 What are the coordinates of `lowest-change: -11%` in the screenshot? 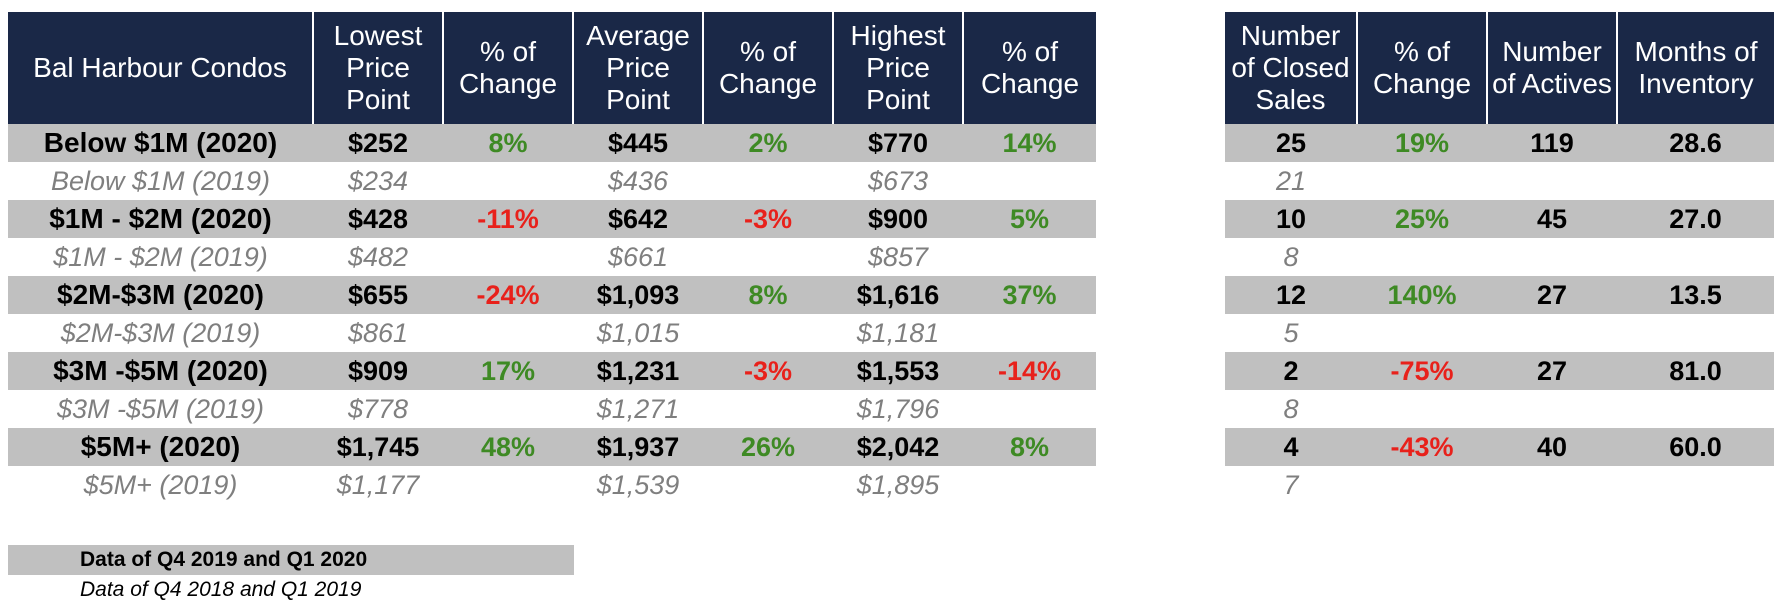 It's located at (508, 219).